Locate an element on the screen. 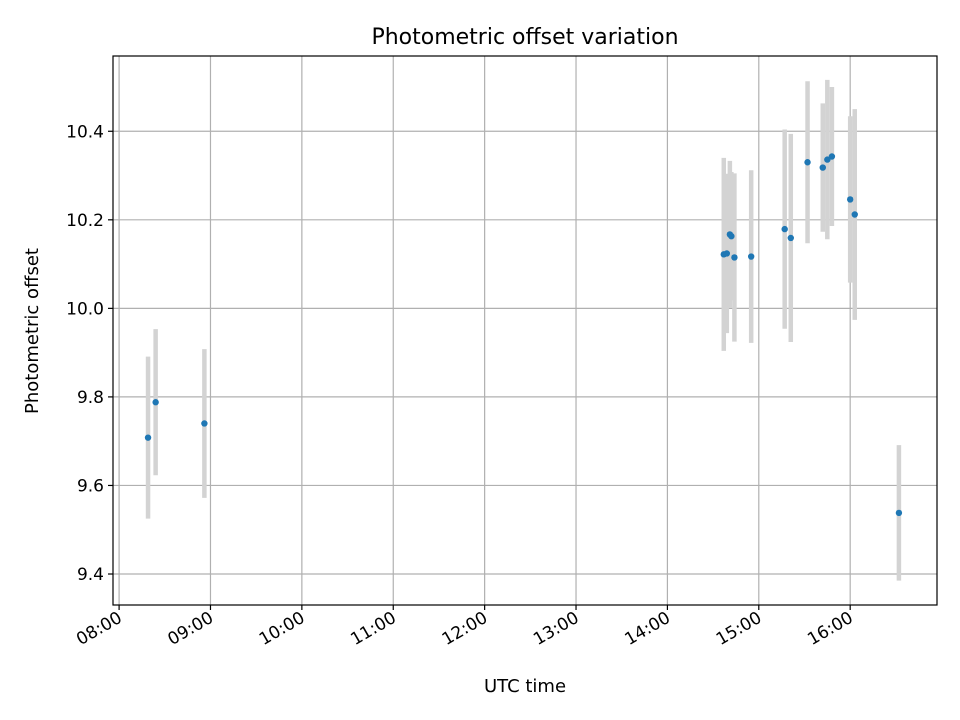 The image size is (960, 720). x-tick-label: 09:00 is located at coordinates (191, 629).